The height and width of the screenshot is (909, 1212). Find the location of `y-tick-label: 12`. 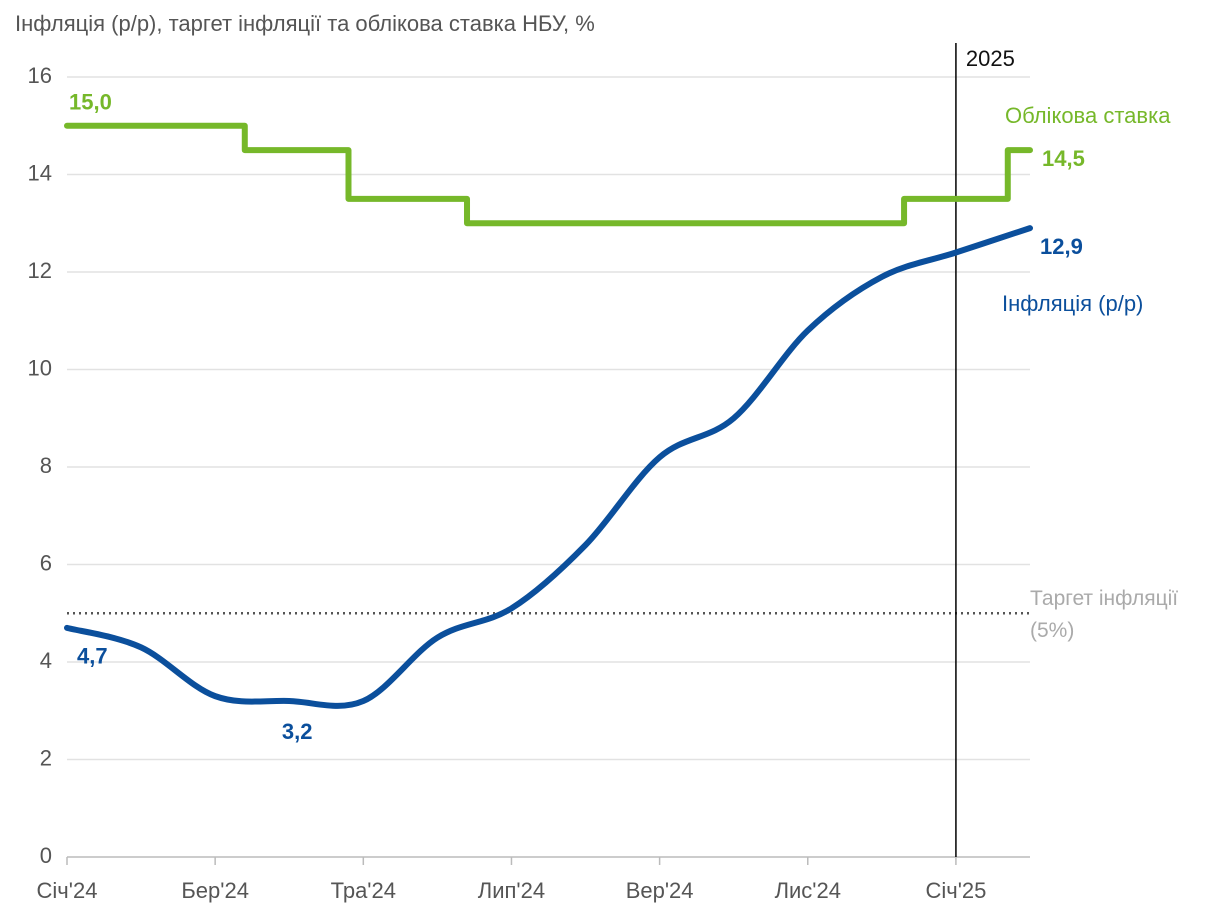

y-tick-label: 12 is located at coordinates (40, 270).